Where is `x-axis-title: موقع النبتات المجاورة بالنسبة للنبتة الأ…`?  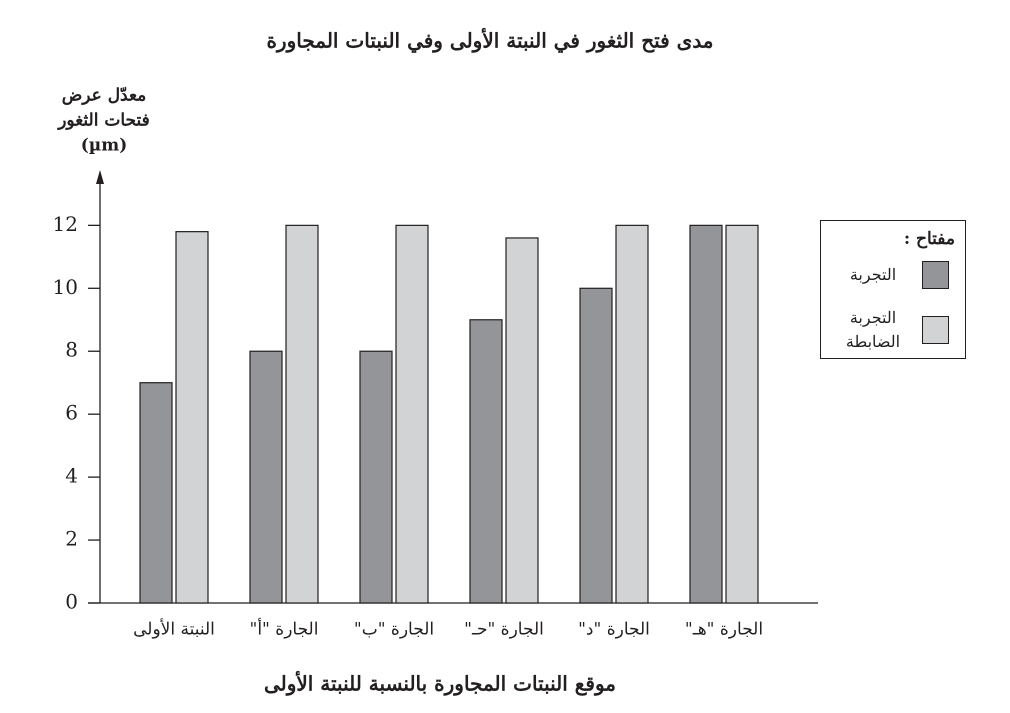
x-axis-title: موقع النبتات المجاورة بالنسبة للنبتة الأ… is located at coordinates (440, 684).